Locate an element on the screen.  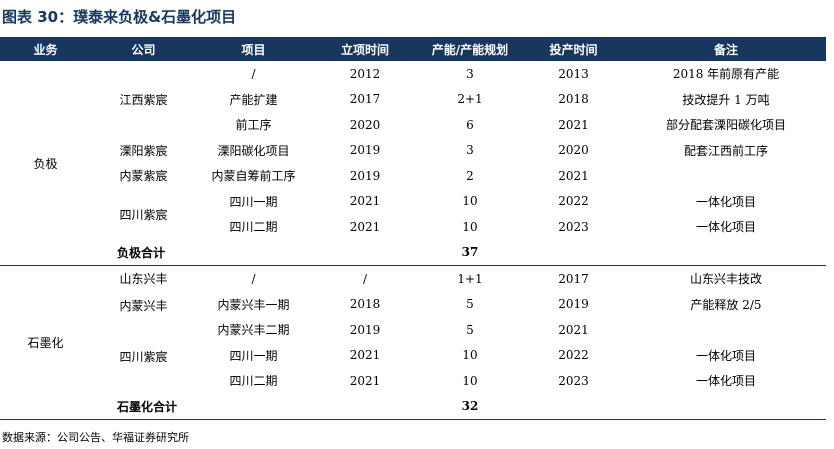
company-cell: 江西紫宸 is located at coordinates (143, 99).